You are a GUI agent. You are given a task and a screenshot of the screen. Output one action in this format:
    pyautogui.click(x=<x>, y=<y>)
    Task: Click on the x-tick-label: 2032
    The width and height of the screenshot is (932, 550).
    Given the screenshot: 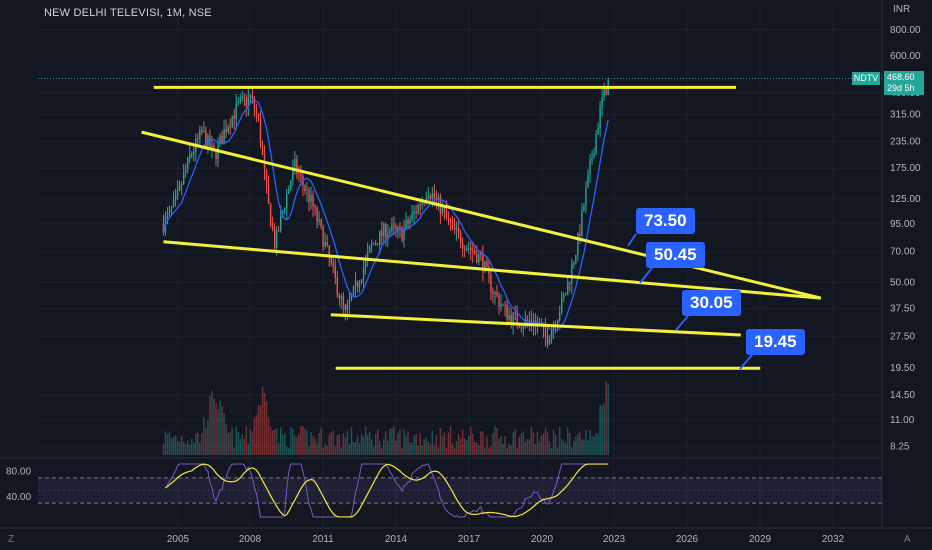 What is the action you would take?
    pyautogui.click(x=833, y=539)
    